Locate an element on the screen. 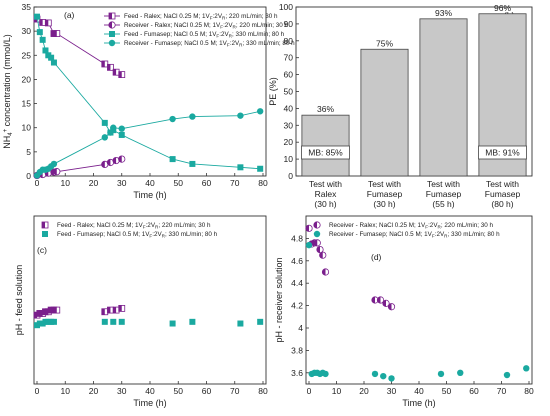  panel-0-legend-marker-0-fill is located at coordinates (110, 16).